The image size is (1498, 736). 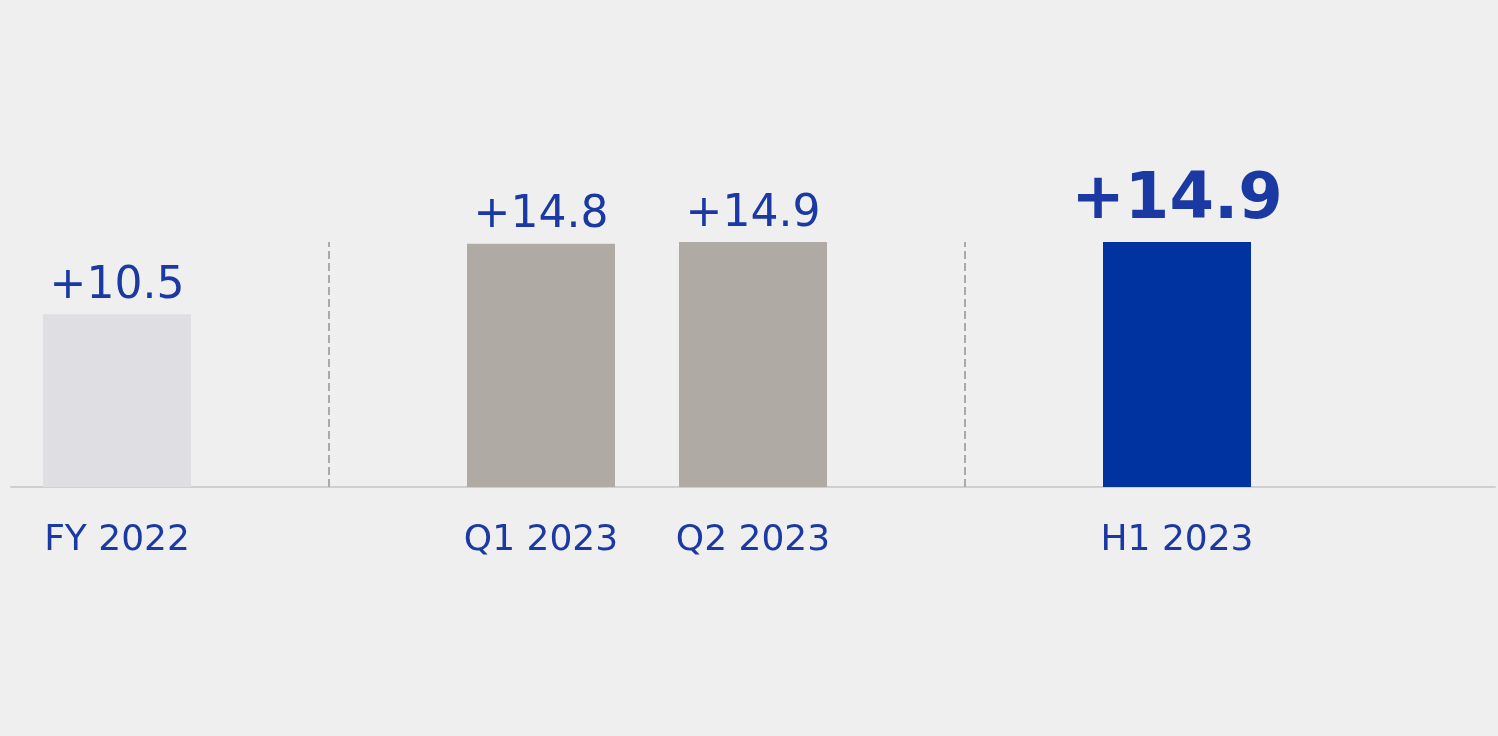 I want to click on x-tick-label: FY 2022, so click(x=117, y=537).